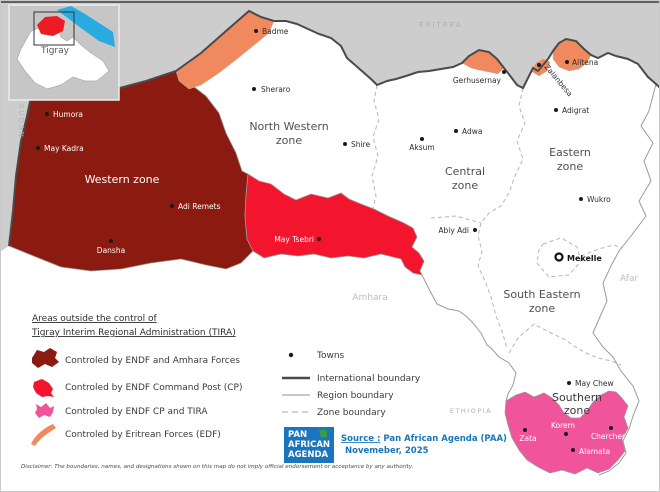 The image size is (660, 492). Describe the element at coordinates (477, 80) in the screenshot. I see `town-label-gerhusernay: Gerhusernay` at that location.